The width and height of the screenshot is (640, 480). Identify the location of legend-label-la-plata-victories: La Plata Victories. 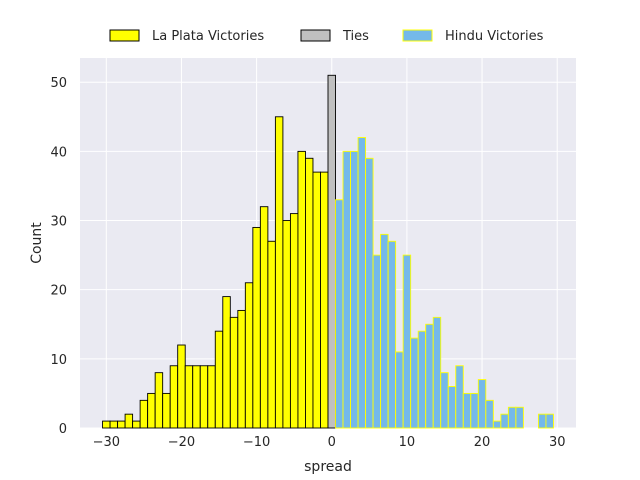
(208, 36).